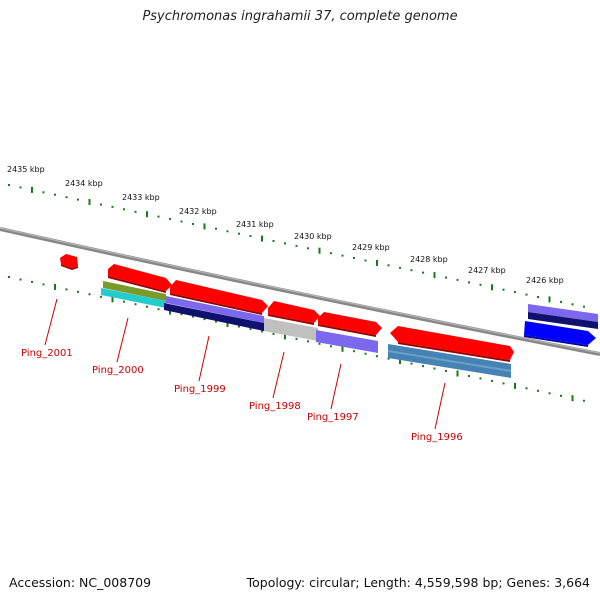 The height and width of the screenshot is (600, 600). Describe the element at coordinates (350, 324) in the screenshot. I see `gene-arrow-ping-1997` at that location.